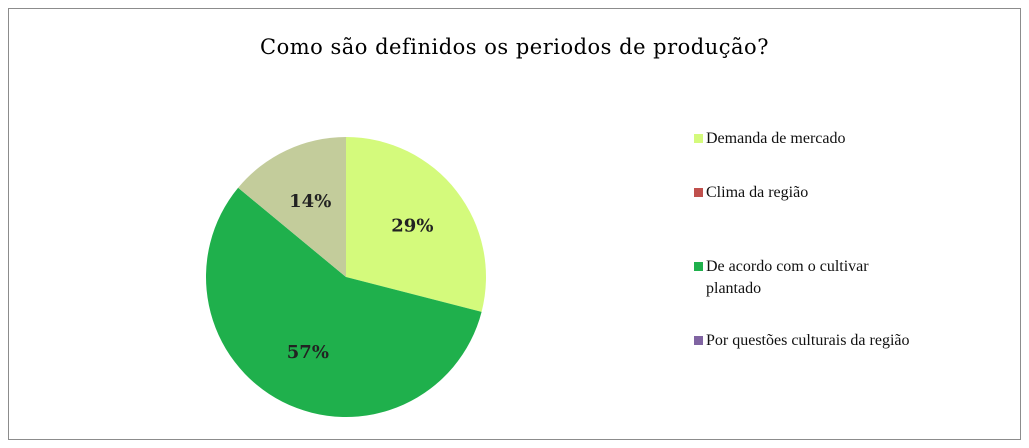 The width and height of the screenshot is (1029, 448). I want to click on legend-item-clima: Clima da região, so click(855, 193).